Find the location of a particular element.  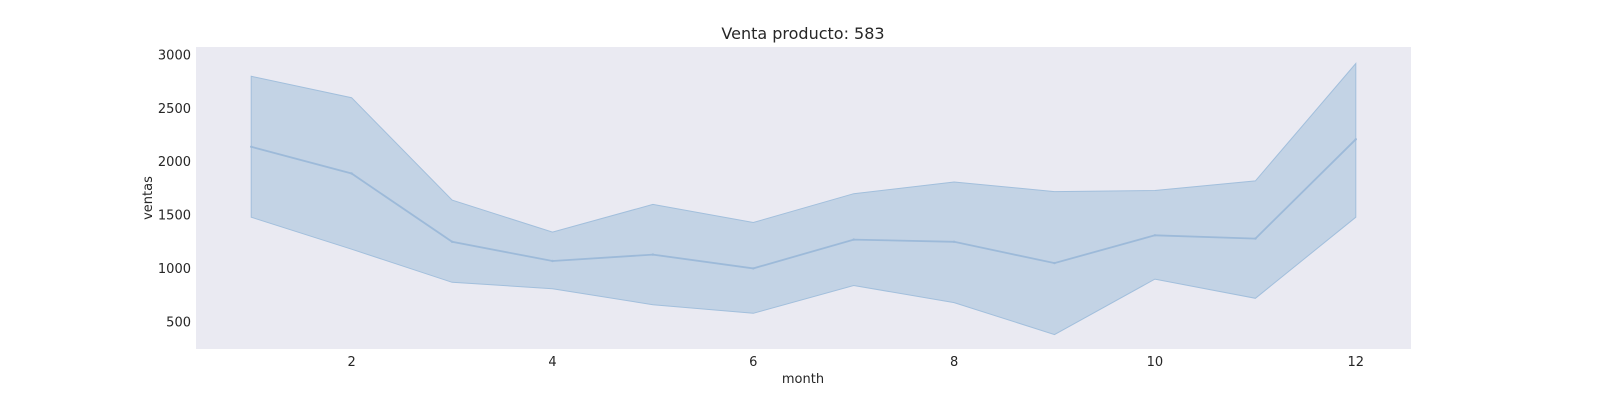

x-tick-label: 12 is located at coordinates (1356, 362).